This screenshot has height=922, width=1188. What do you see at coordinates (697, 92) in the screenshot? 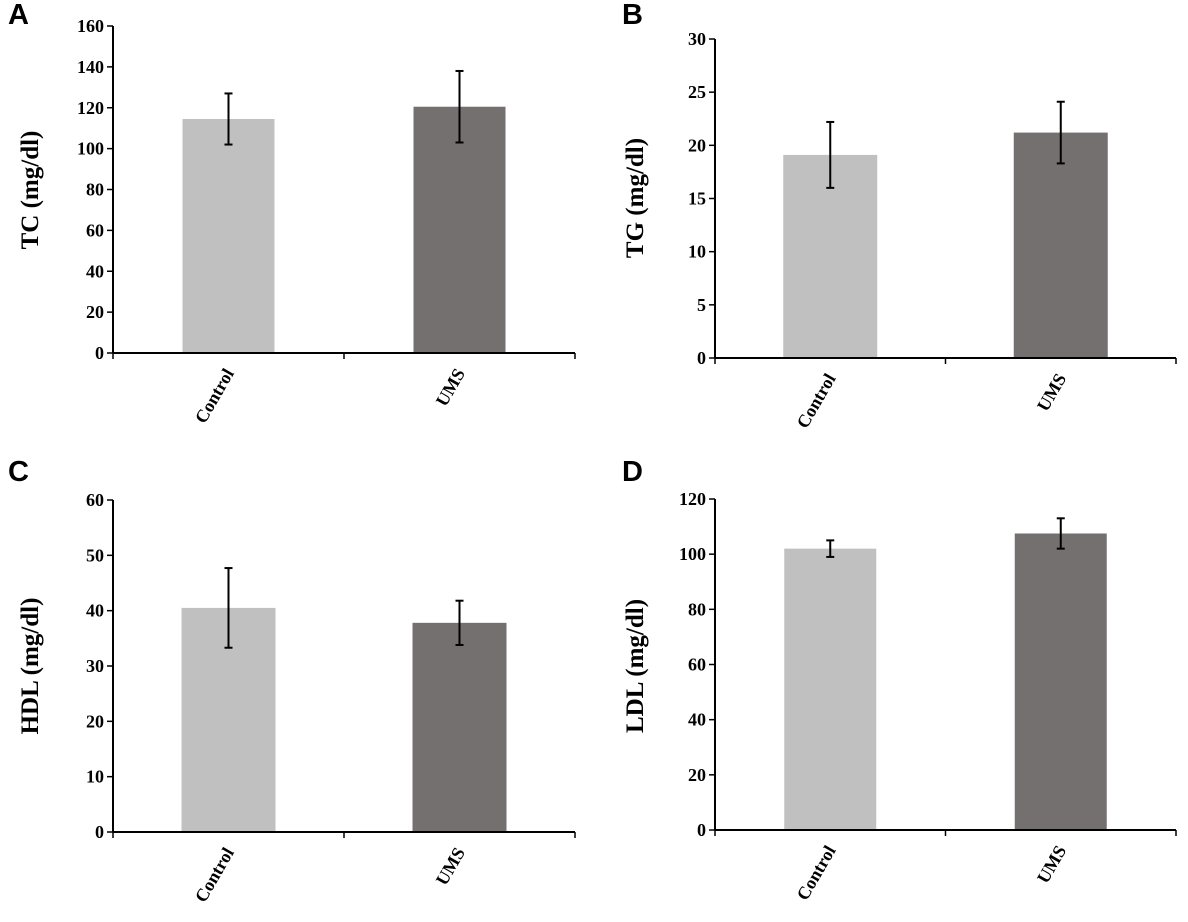
I see `y-tick-label-b: 25` at bounding box center [697, 92].